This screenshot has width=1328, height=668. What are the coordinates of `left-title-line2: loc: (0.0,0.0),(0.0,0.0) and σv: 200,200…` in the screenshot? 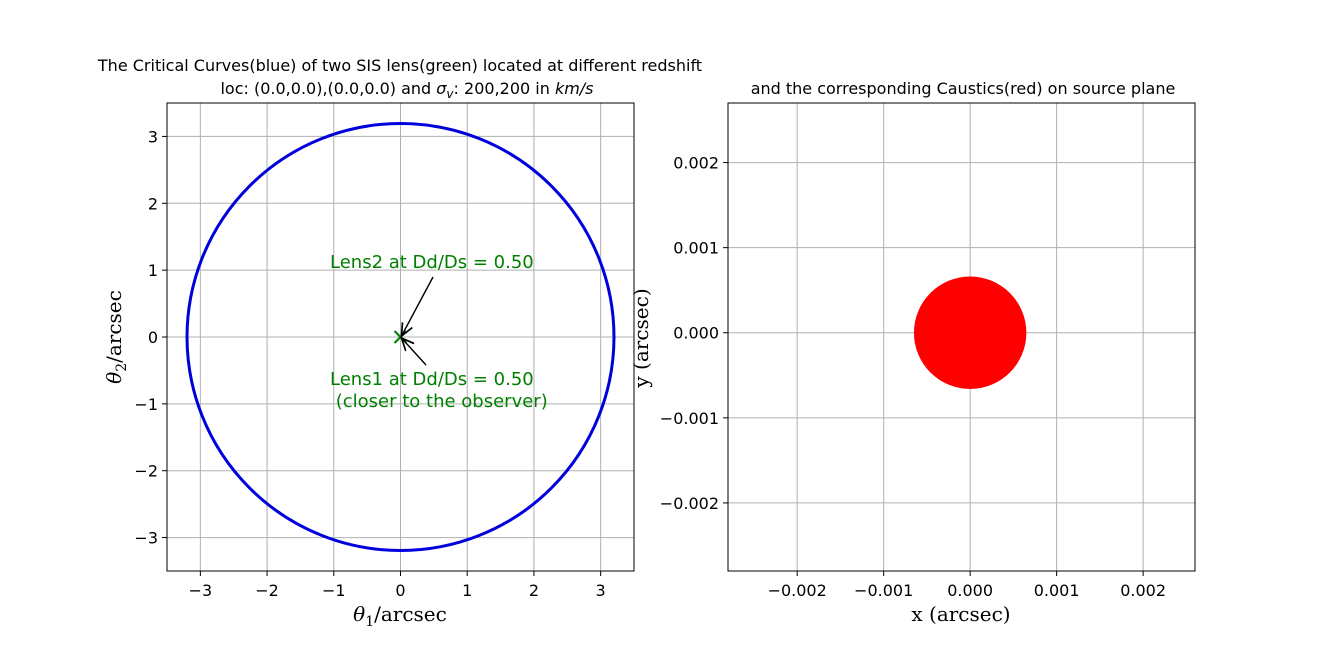 It's located at (406, 90).